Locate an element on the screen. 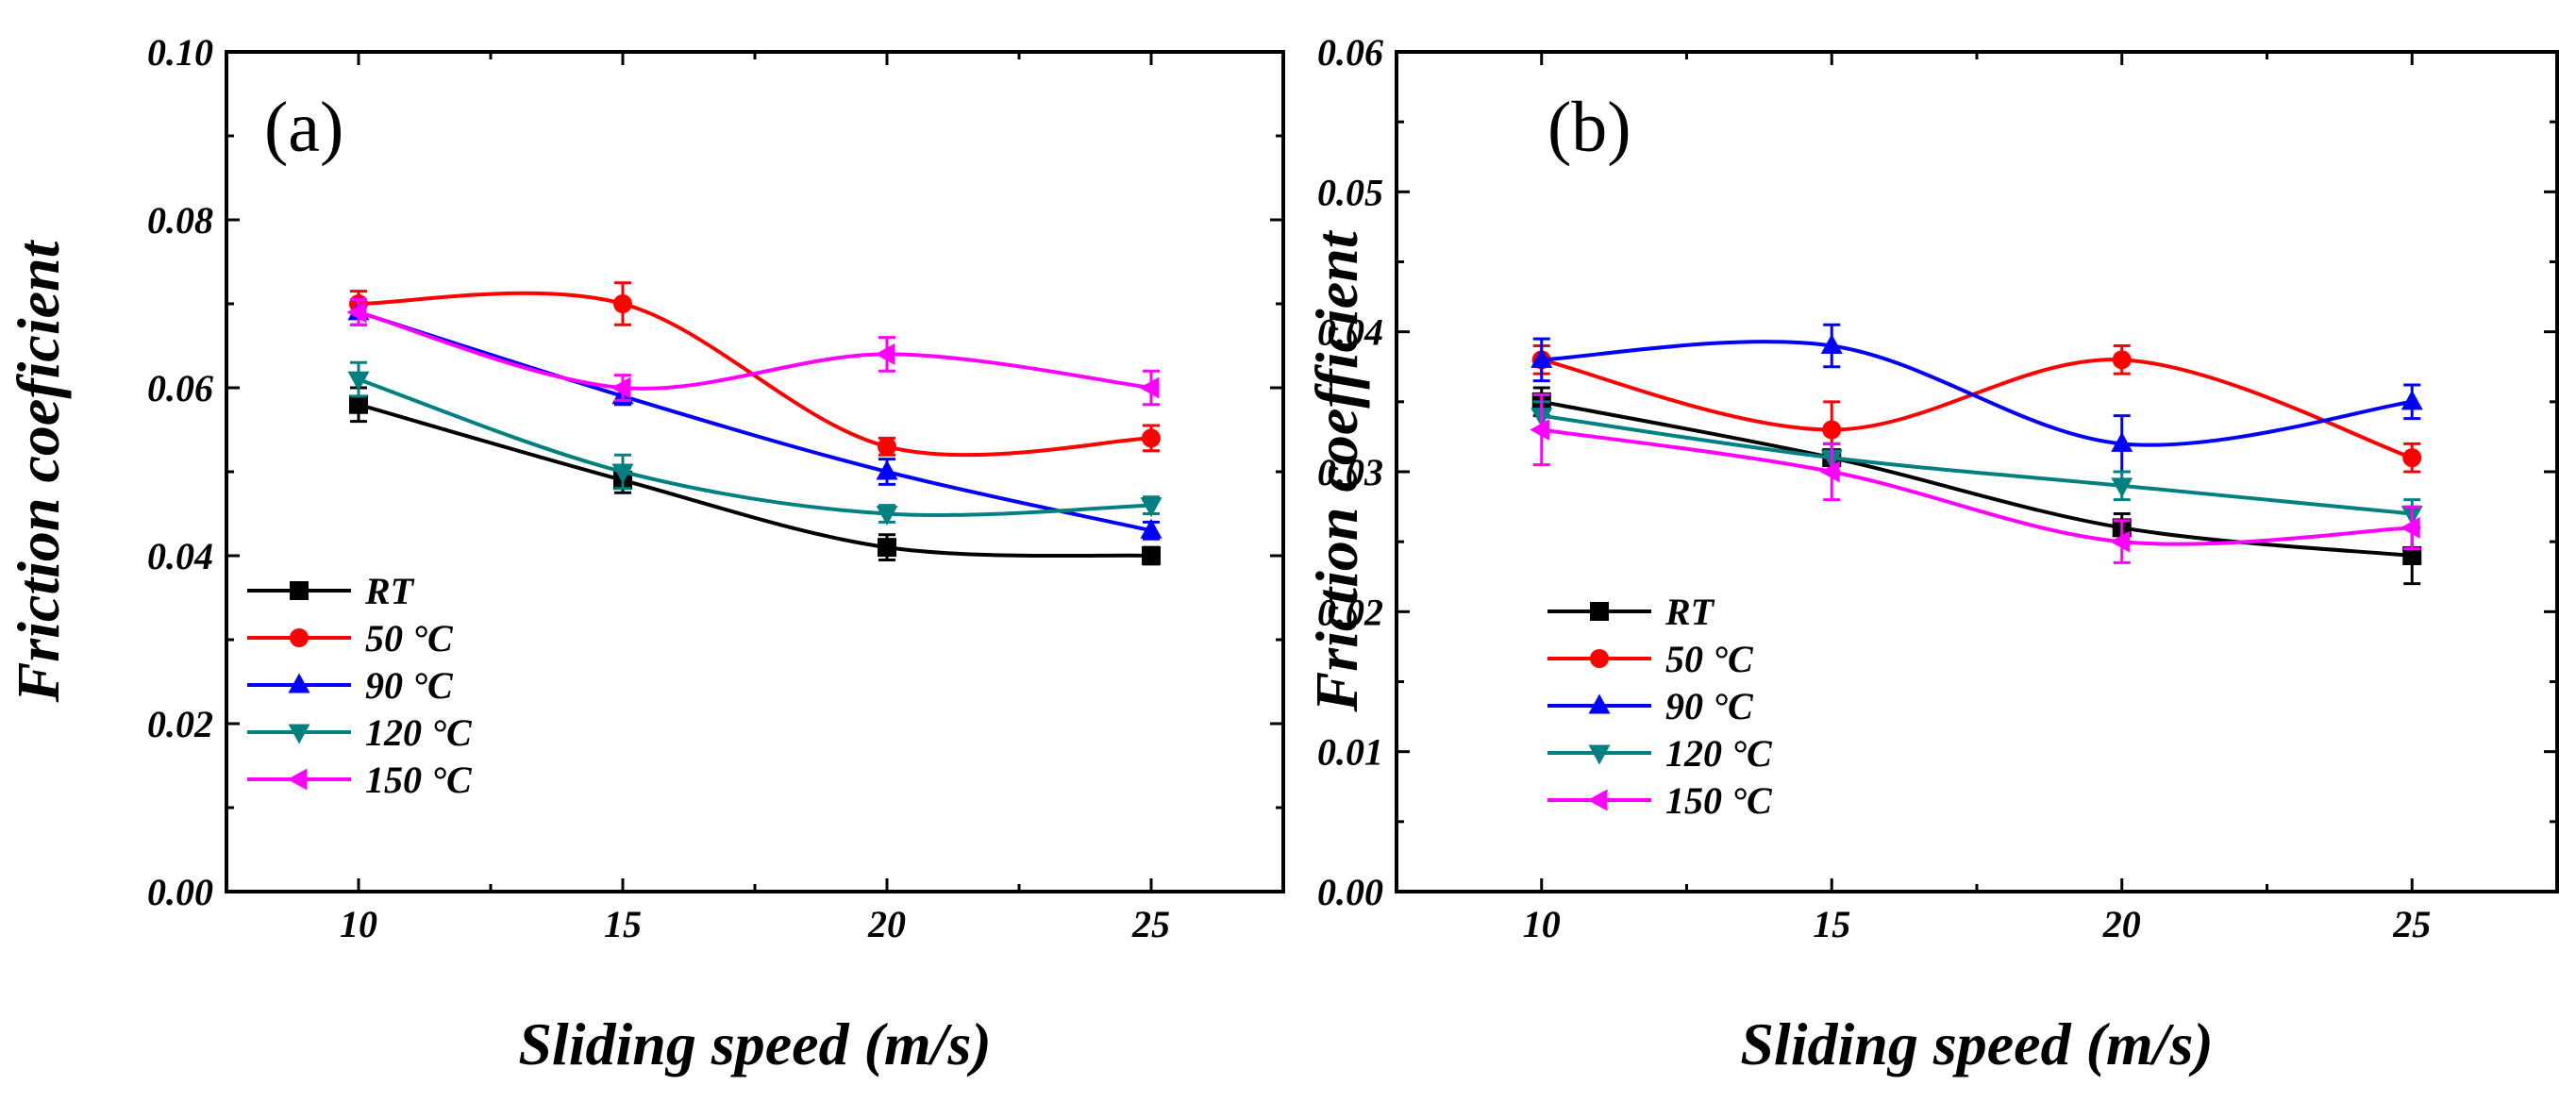 The height and width of the screenshot is (1102, 2576). y-tick-label: 0.03 is located at coordinates (1350, 472).